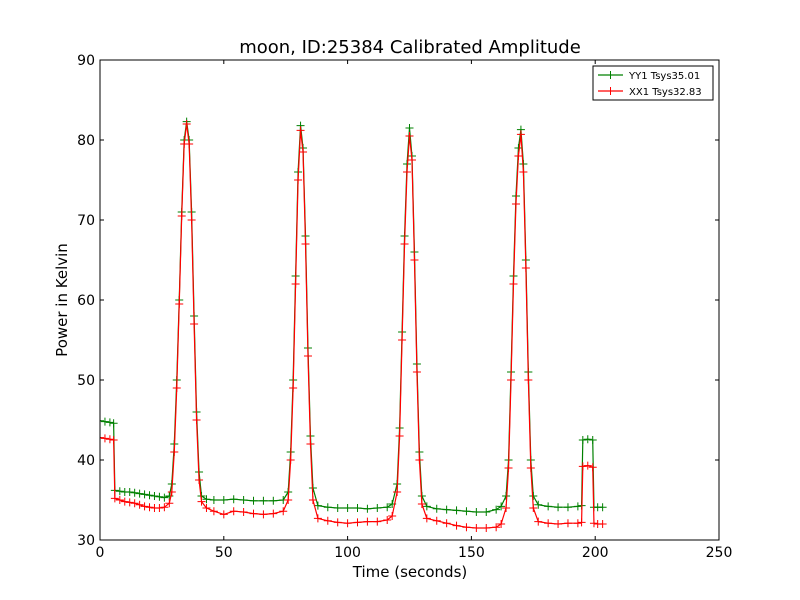 Image resolution: width=800 pixels, height=600 pixels. I want to click on legend-label-1: YY1 Tsys35.01, so click(664, 76).